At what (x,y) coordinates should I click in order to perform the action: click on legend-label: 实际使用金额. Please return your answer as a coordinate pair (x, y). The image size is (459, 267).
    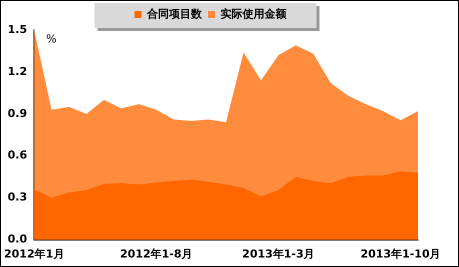
    Looking at the image, I should click on (254, 13).